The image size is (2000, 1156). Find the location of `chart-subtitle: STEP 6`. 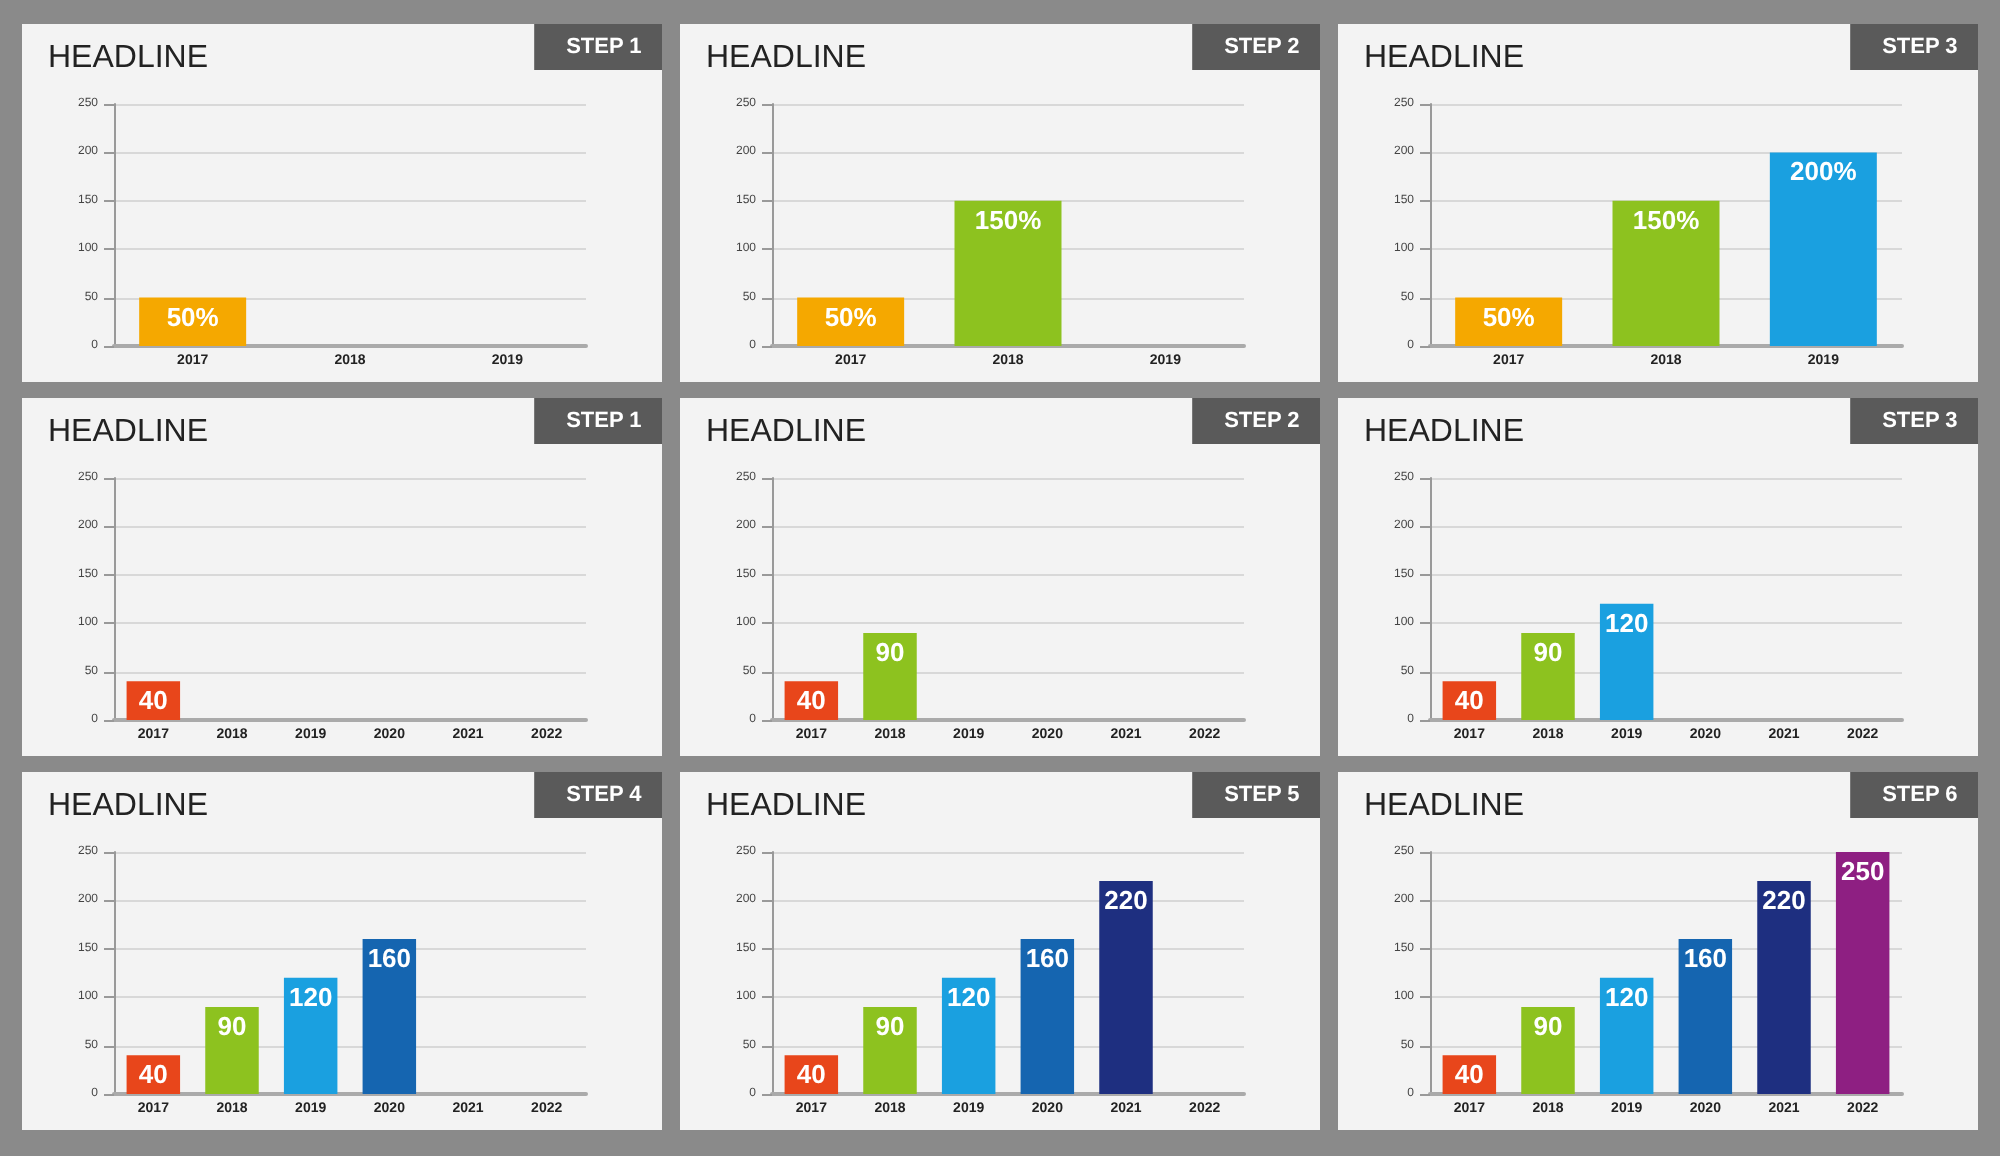

chart-subtitle: STEP 6 is located at coordinates (1920, 795).